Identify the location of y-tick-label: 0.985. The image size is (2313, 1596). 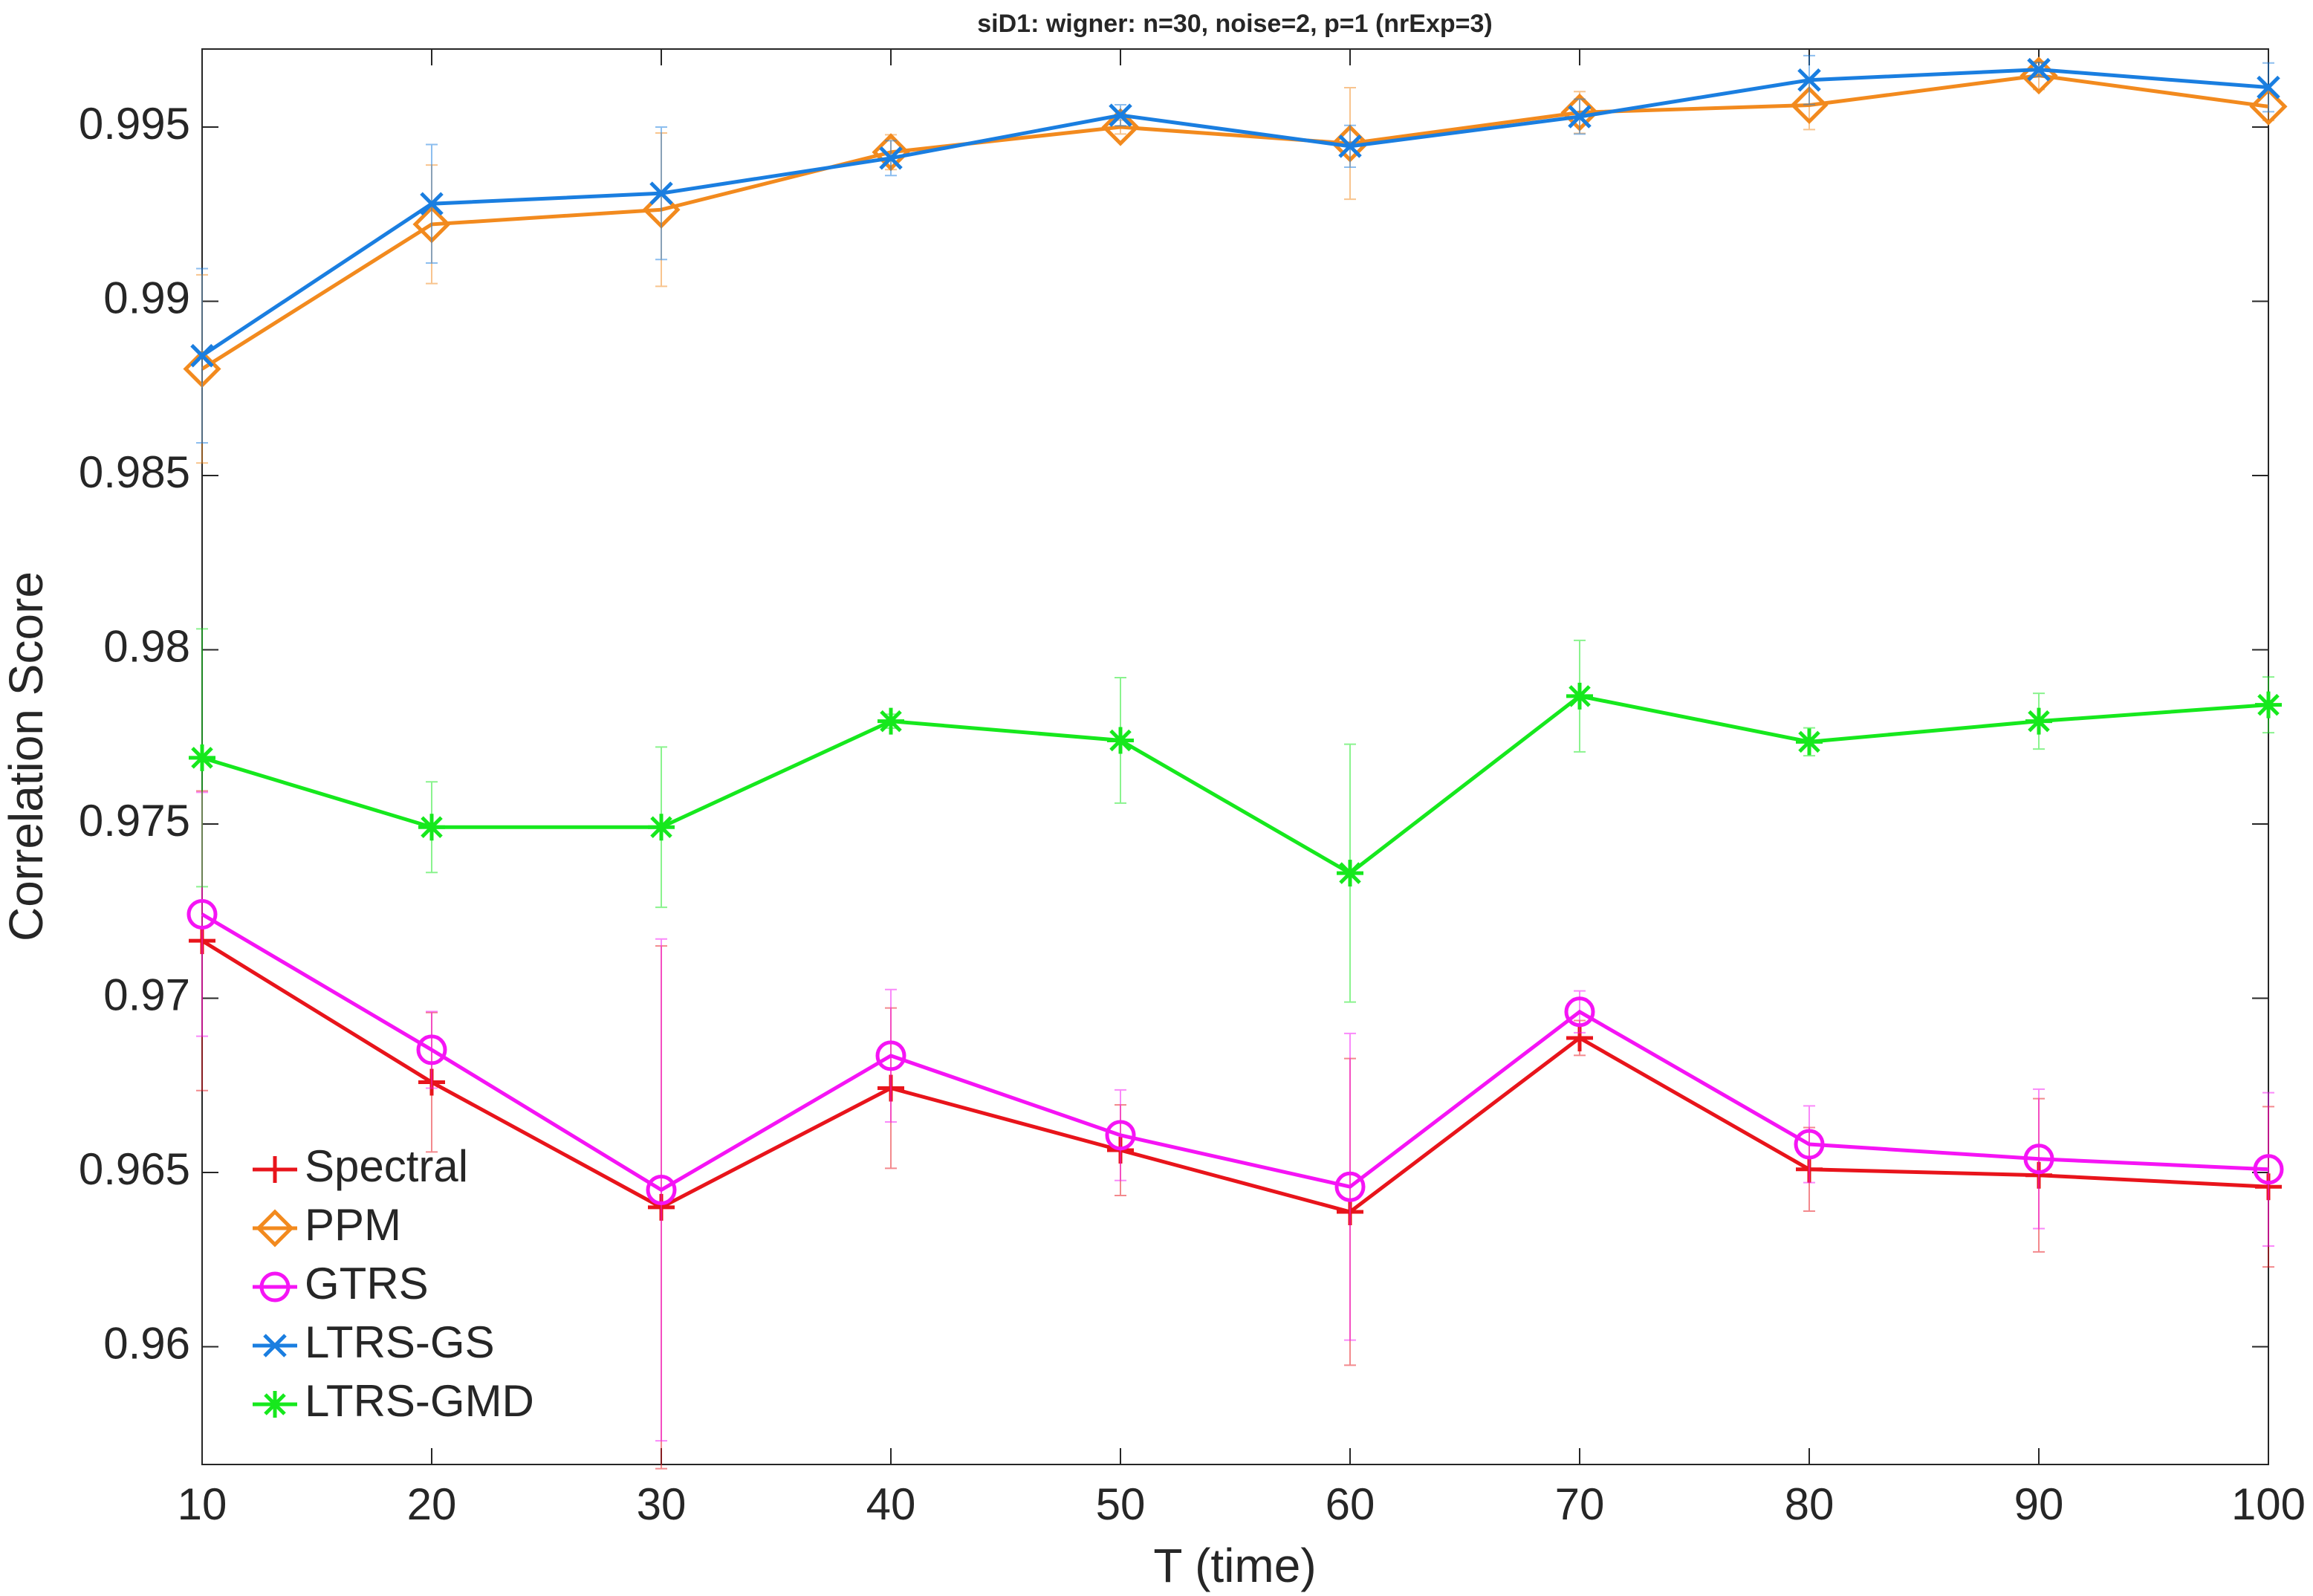
(134, 472).